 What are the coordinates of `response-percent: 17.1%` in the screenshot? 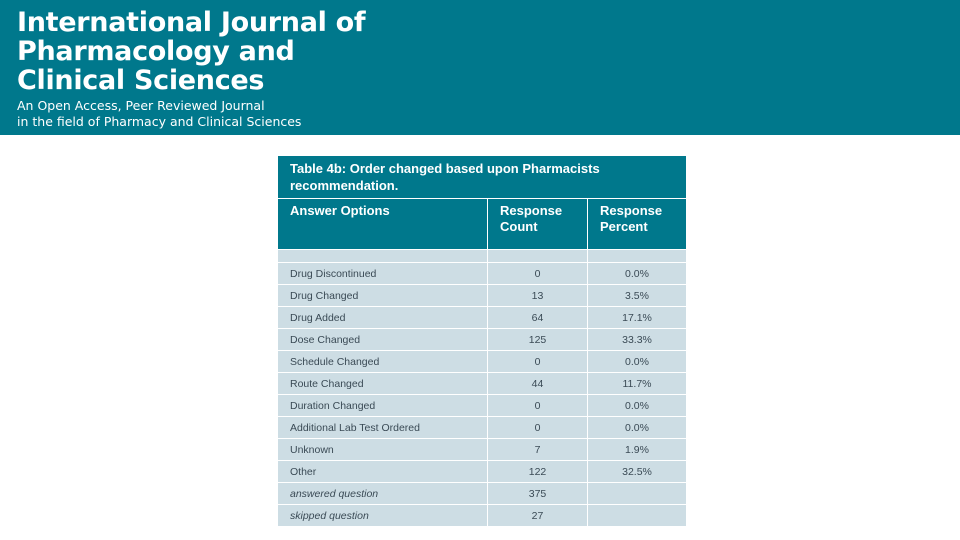 It's located at (637, 317).